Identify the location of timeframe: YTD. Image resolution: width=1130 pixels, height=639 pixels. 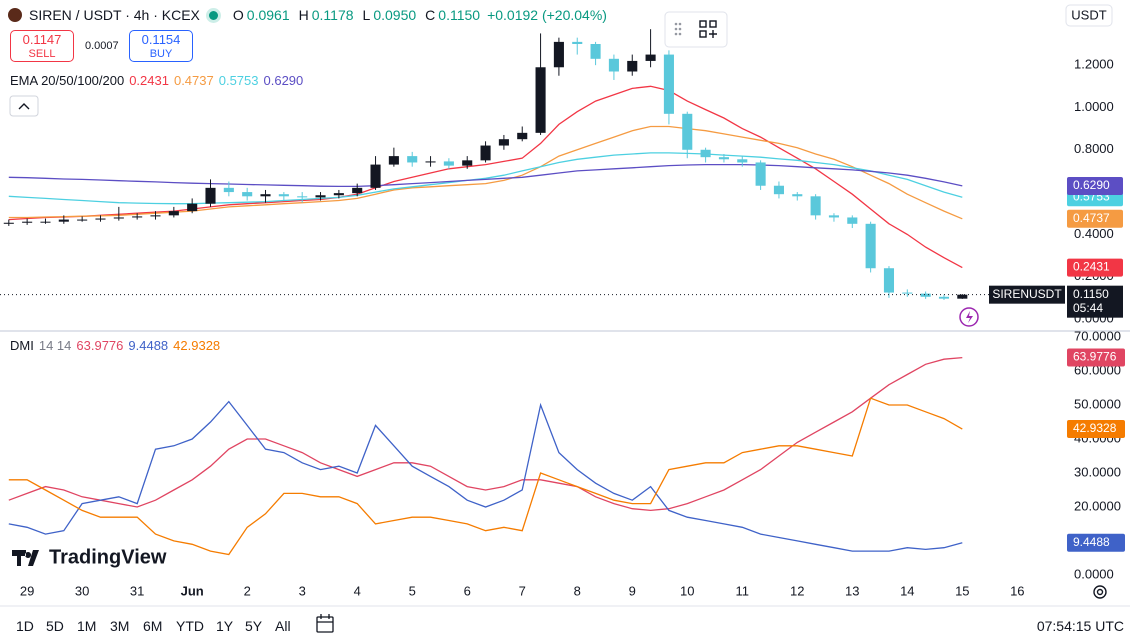
(190, 626).